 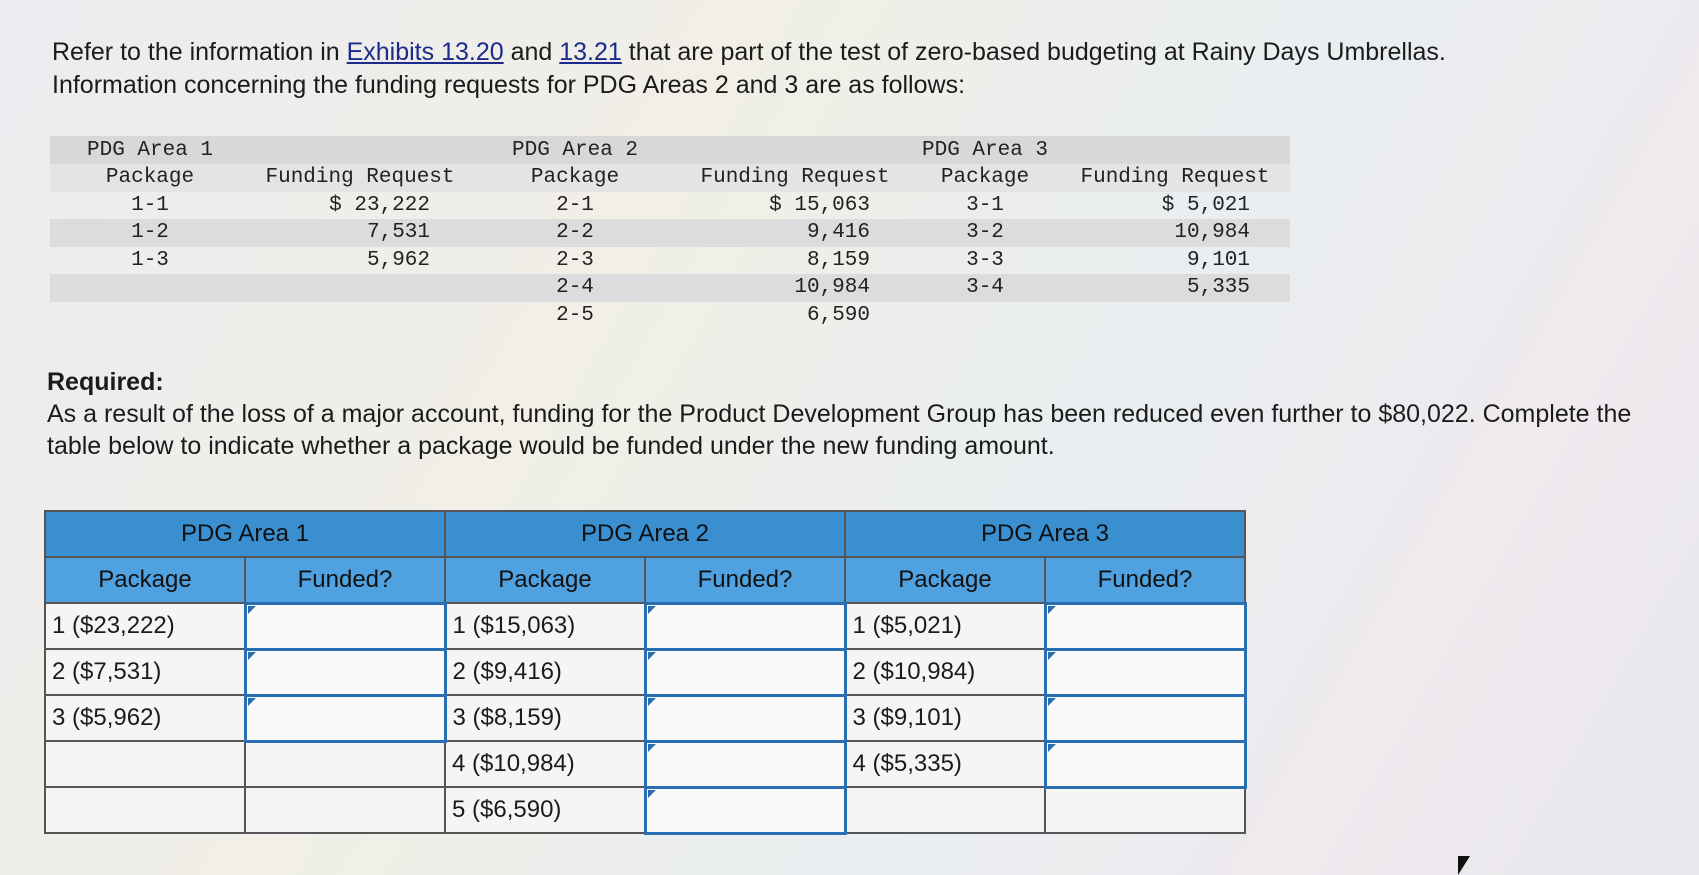 I want to click on exhibit-package: 3-4, so click(x=985, y=288).